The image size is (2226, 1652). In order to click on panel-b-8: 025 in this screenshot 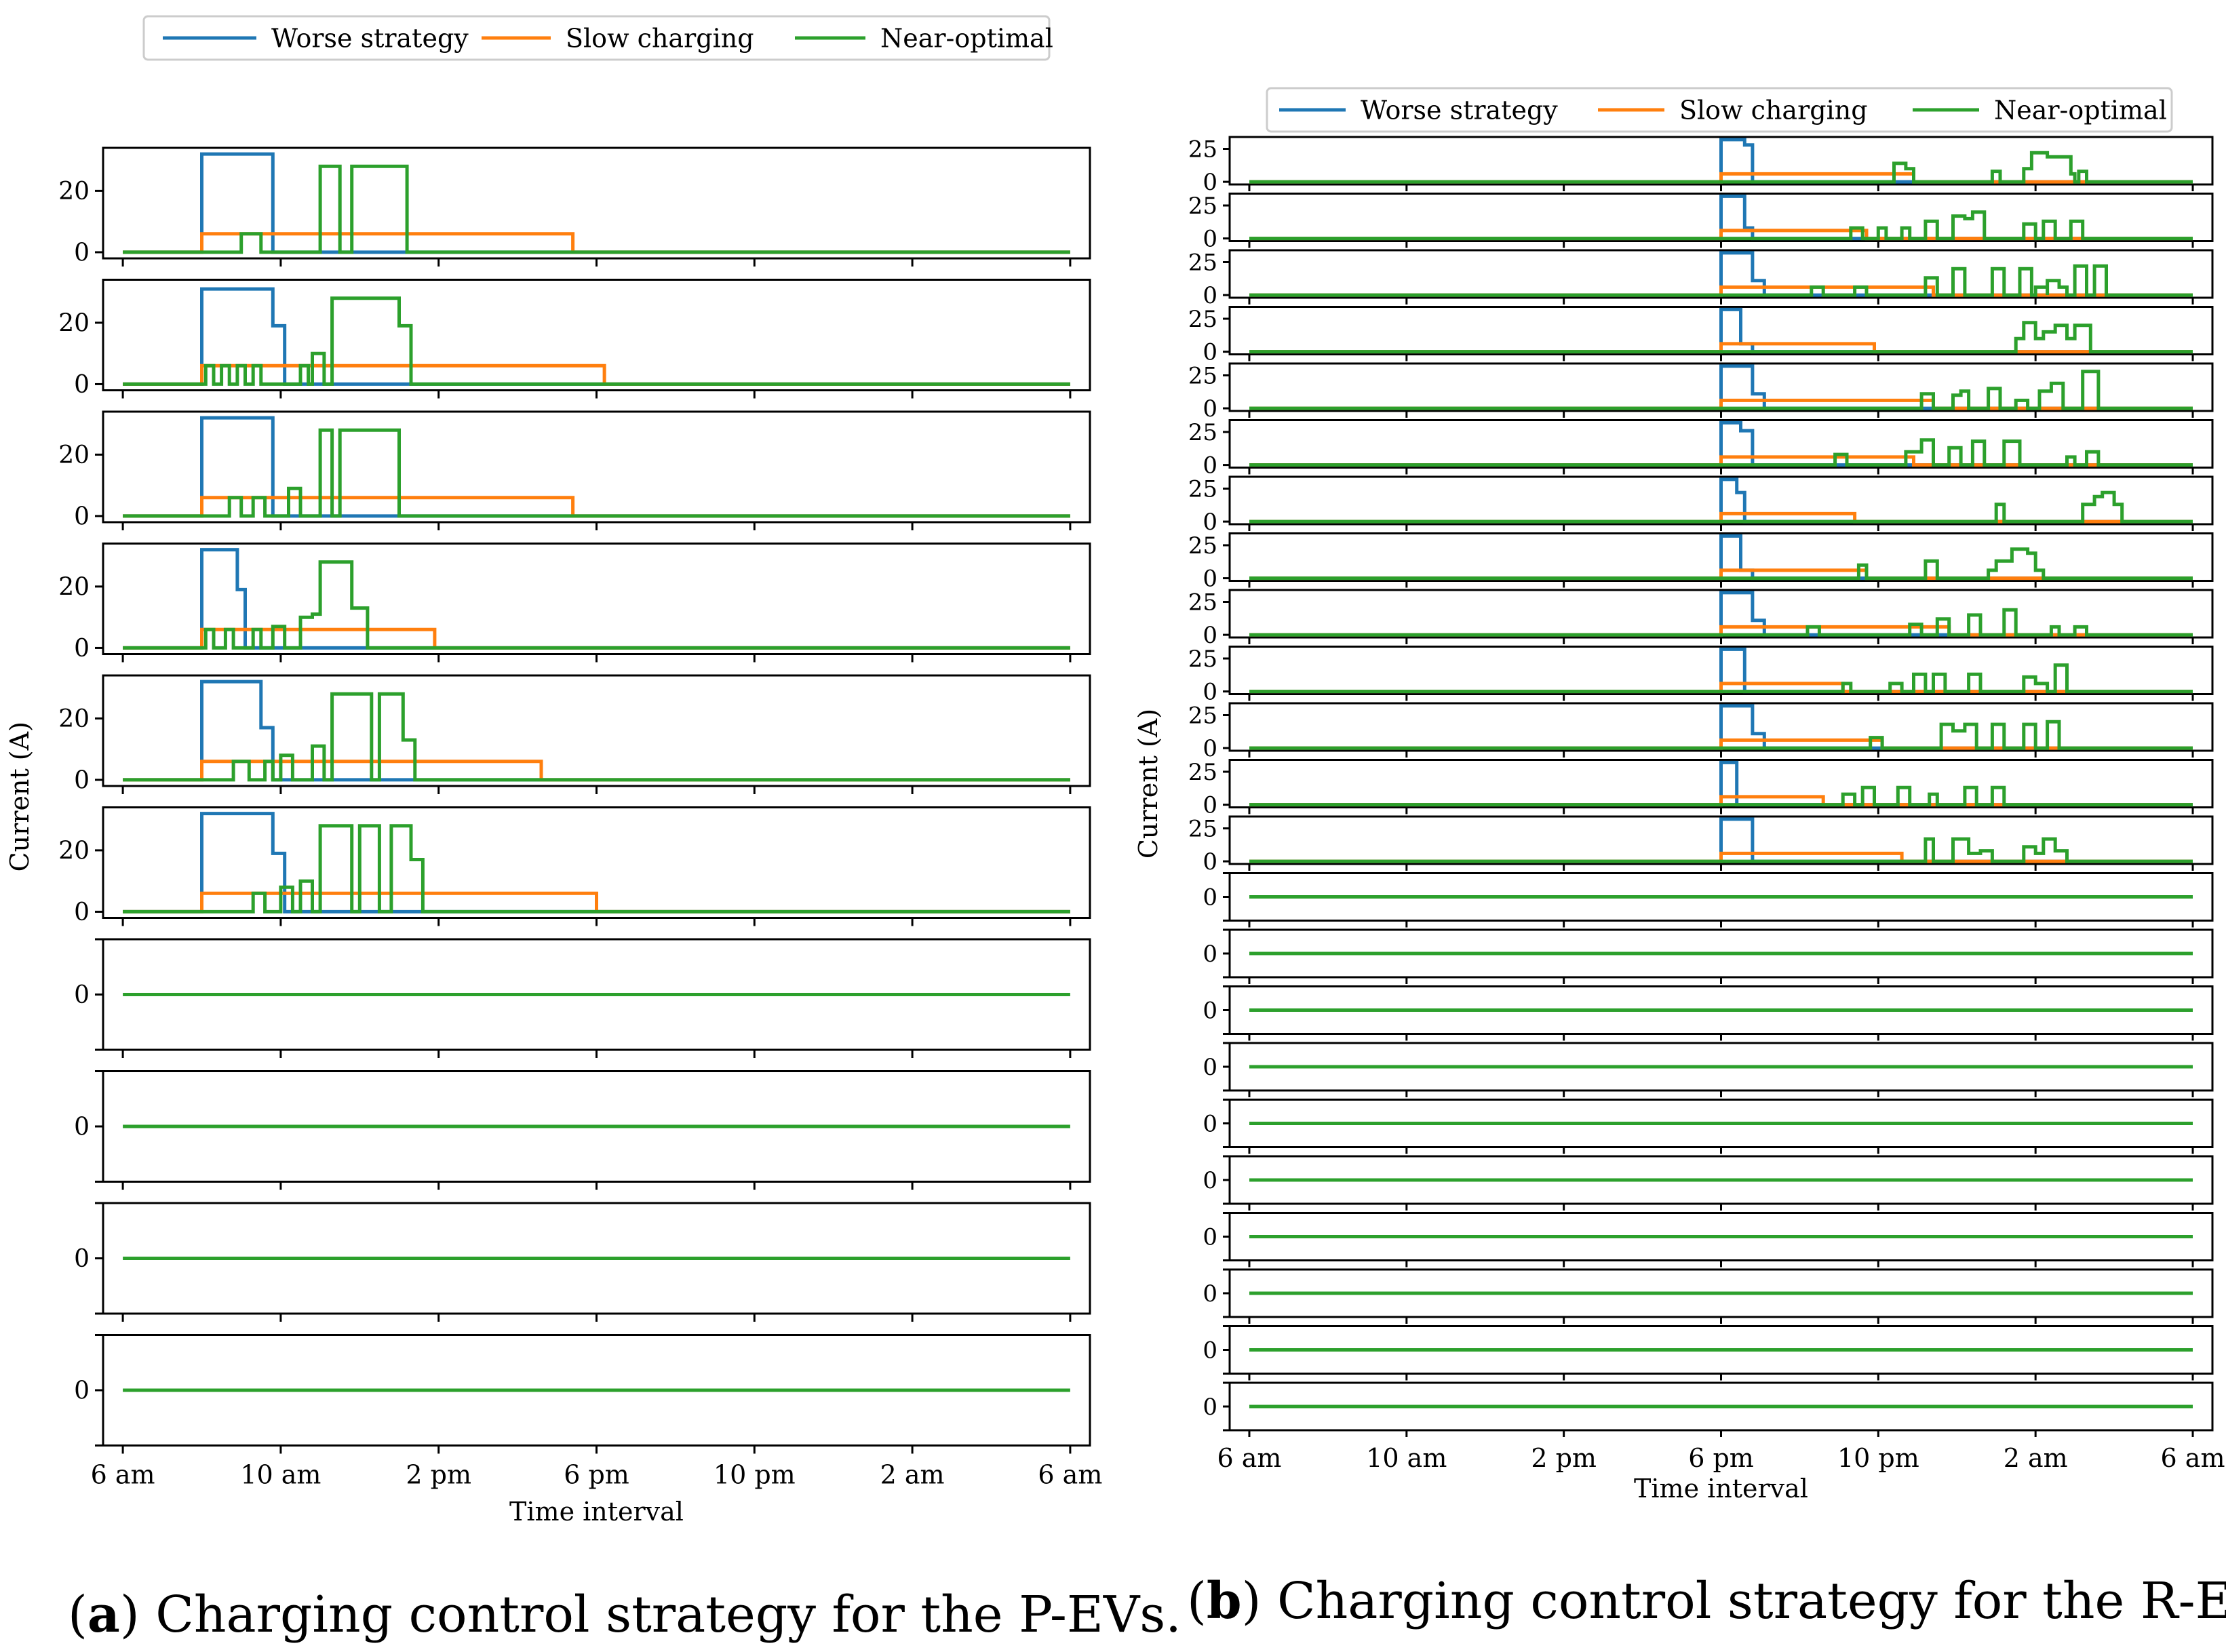, I will do `click(1701, 562)`.